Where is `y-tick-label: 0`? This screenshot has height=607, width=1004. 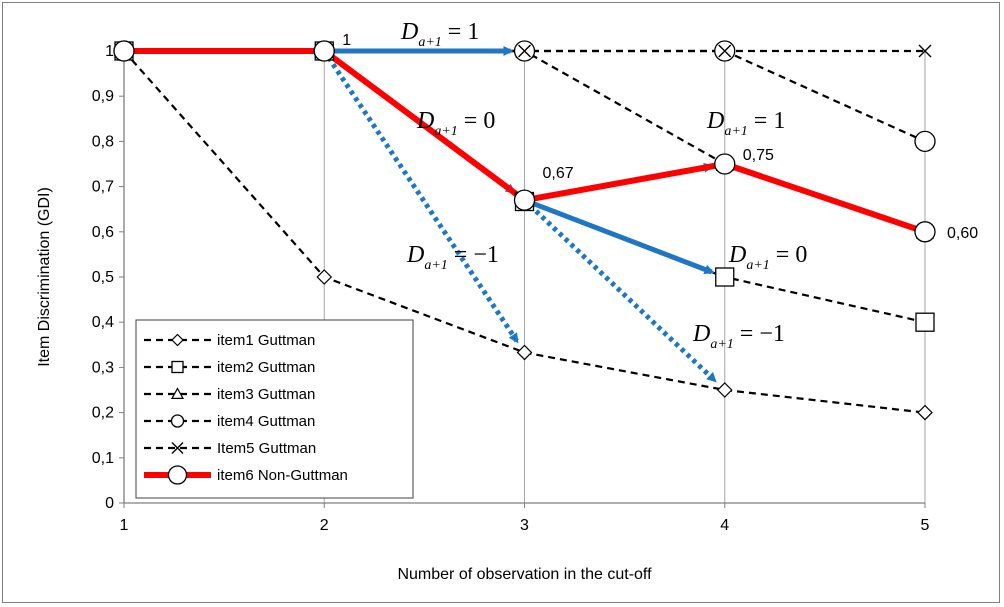
y-tick-label: 0 is located at coordinates (109, 503).